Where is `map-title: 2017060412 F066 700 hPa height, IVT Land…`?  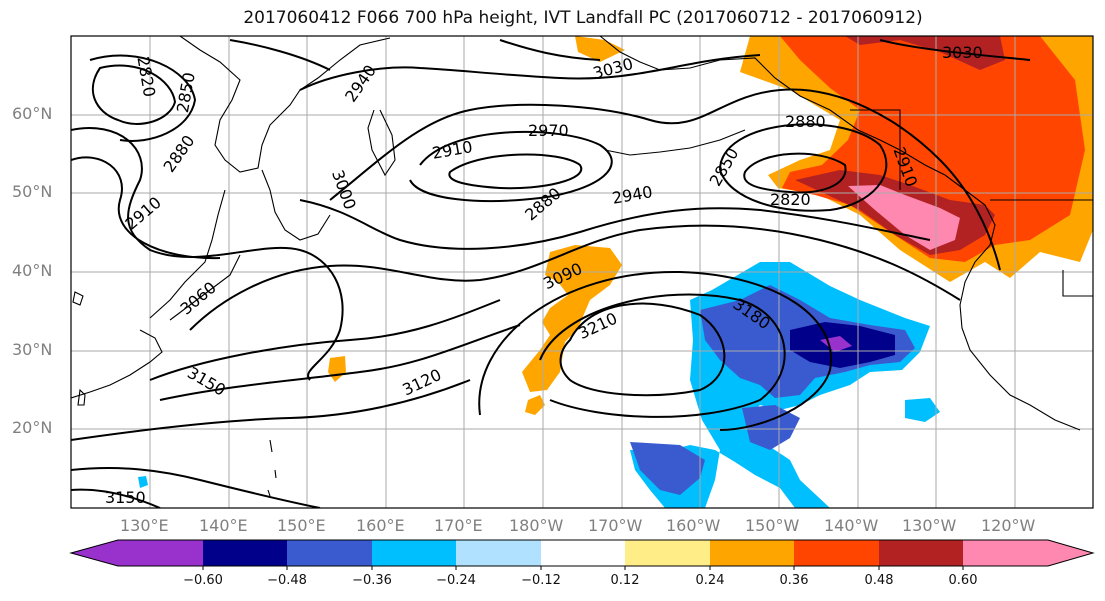
map-title: 2017060412 F066 700 hPa height, IVT Land… is located at coordinates (583, 18).